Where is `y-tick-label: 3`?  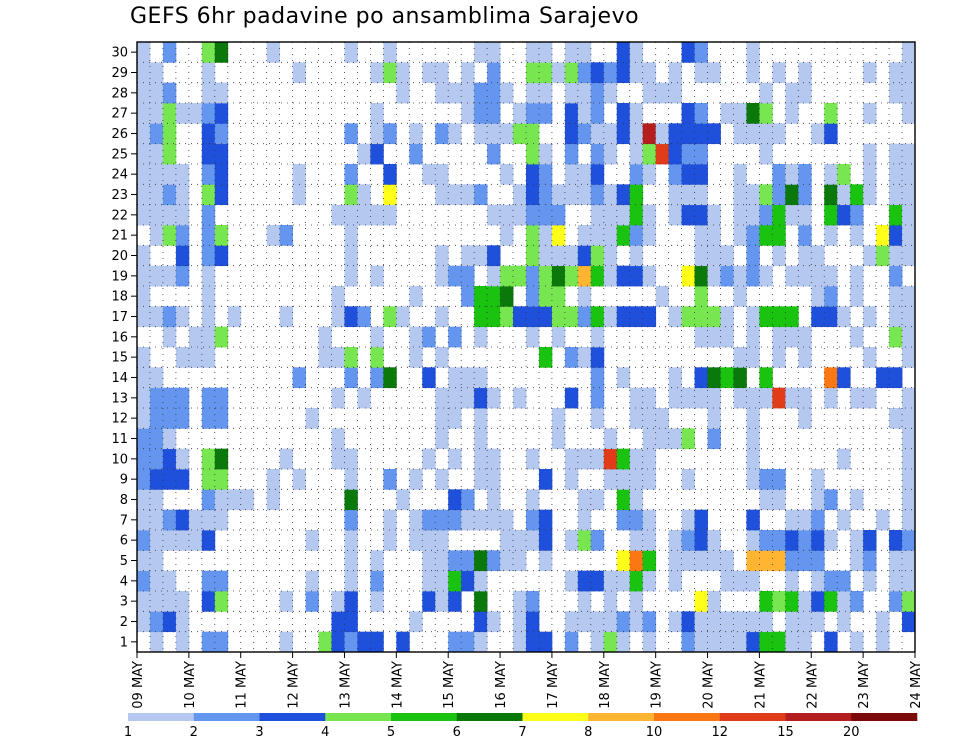 y-tick-label: 3 is located at coordinates (124, 602).